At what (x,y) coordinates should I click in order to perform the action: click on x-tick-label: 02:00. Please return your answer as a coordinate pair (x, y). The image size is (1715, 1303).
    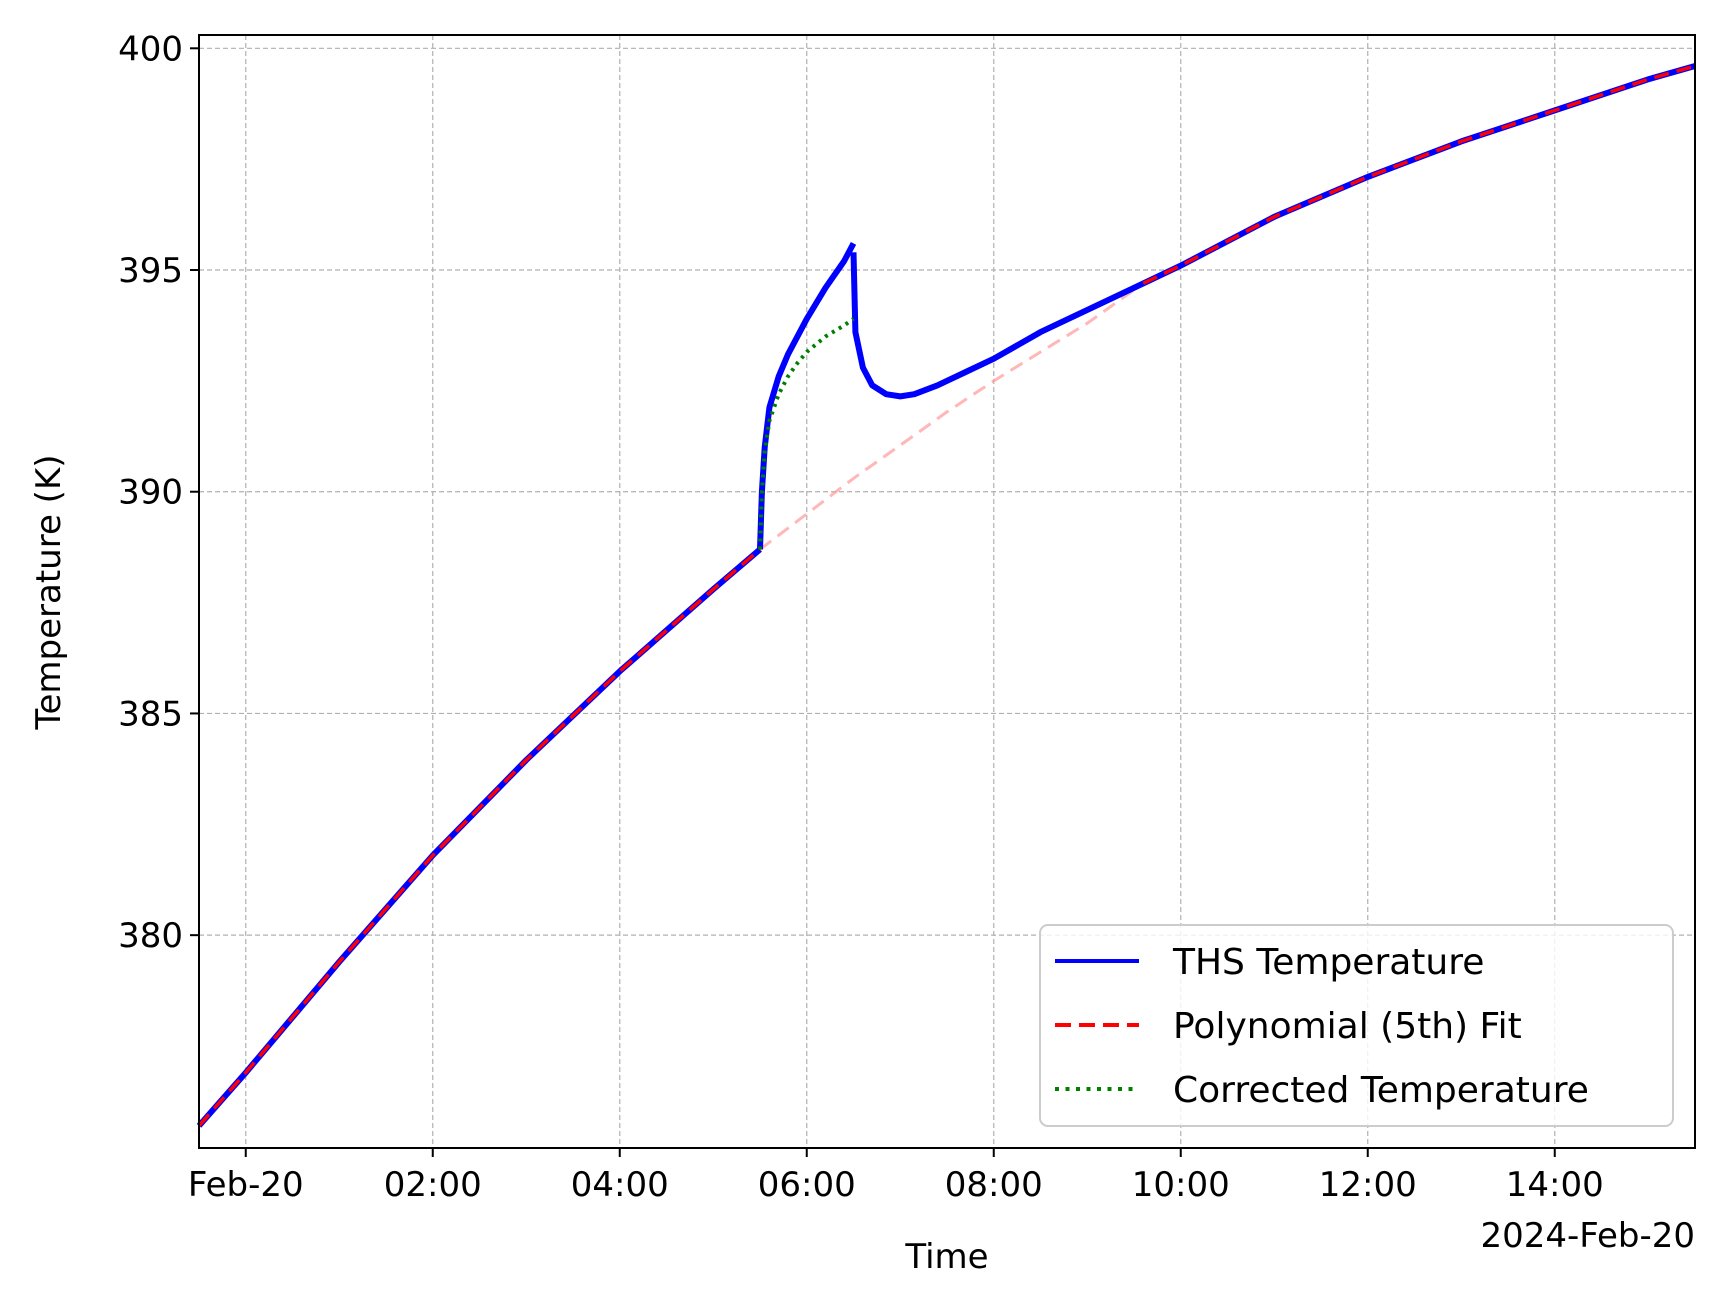
    Looking at the image, I should click on (433, 1185).